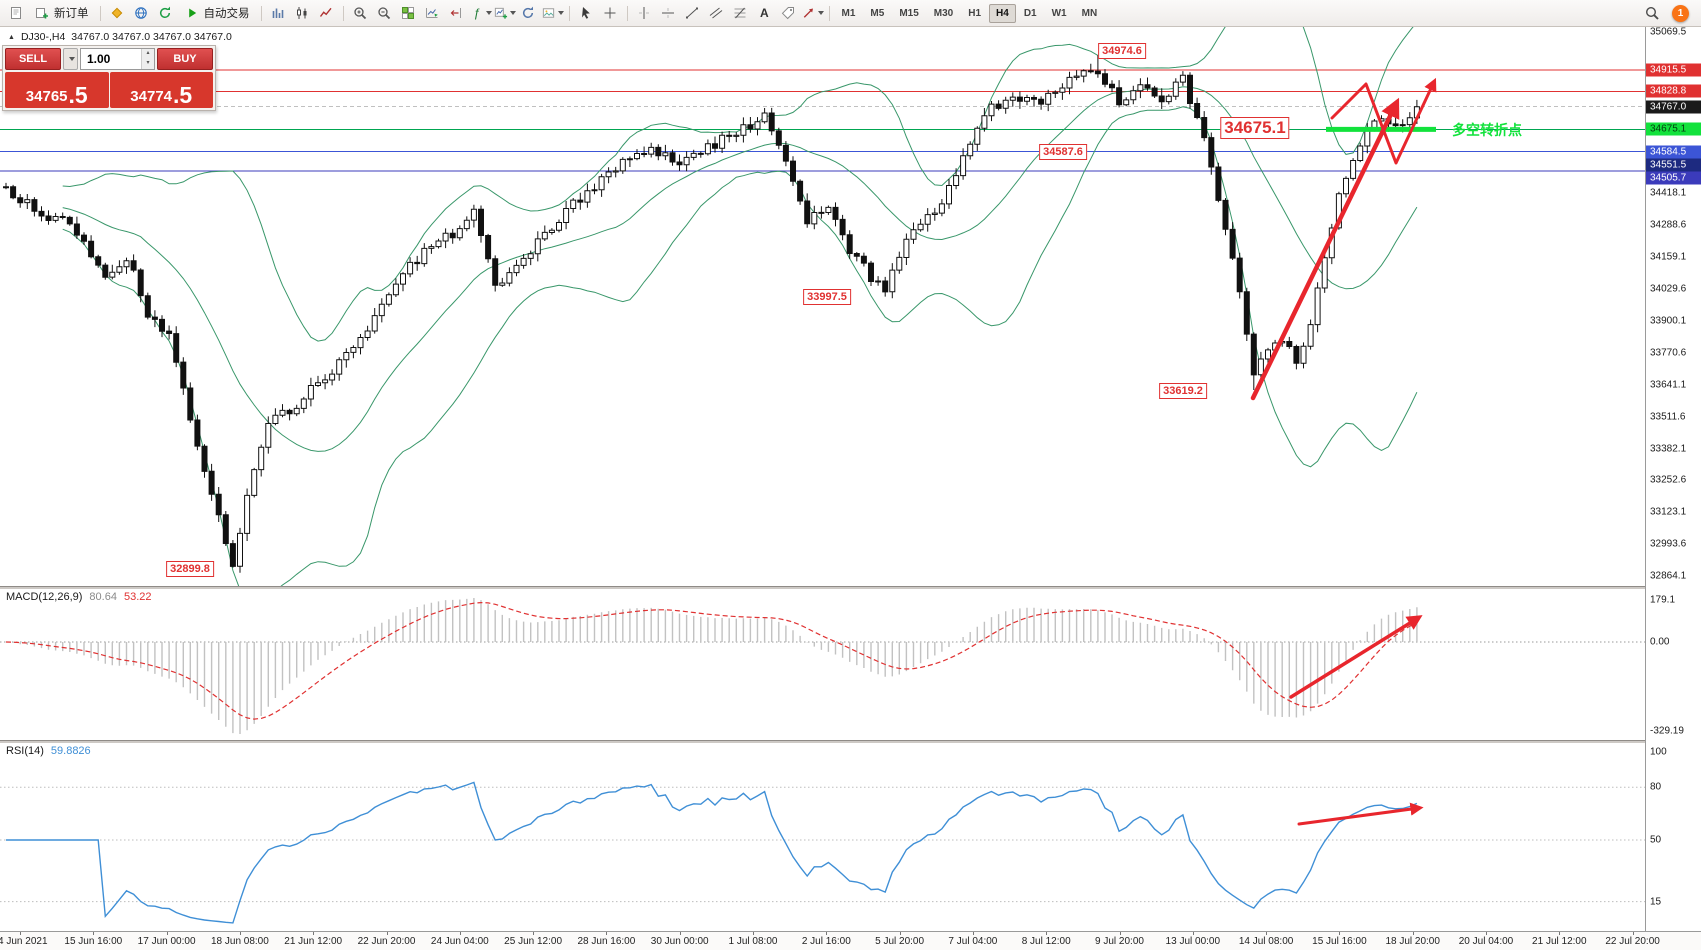 Image resolution: width=1701 pixels, height=950 pixels. I want to click on trade-controls-row: SELL ▴ ▾ BUY, so click(109, 59).